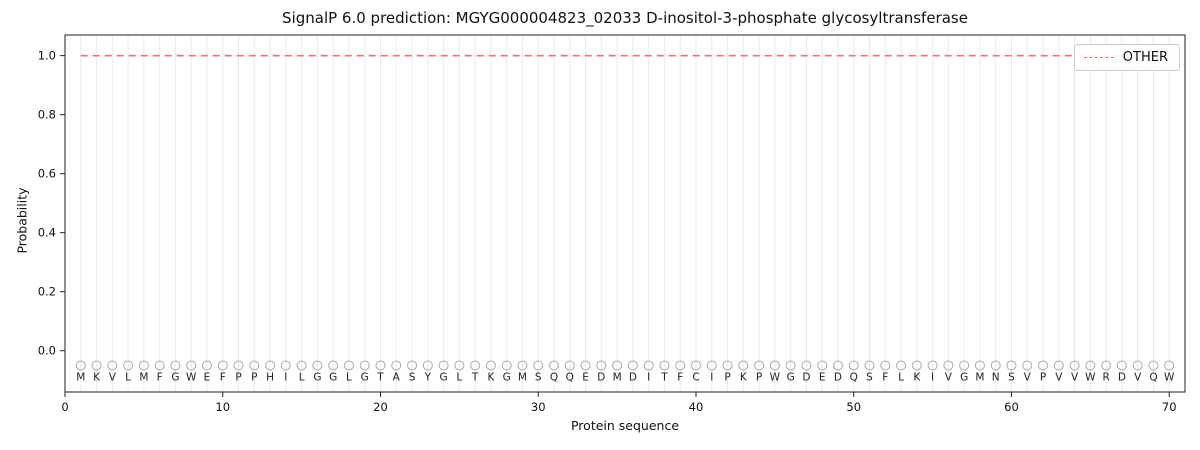 This screenshot has height=450, width=1200. What do you see at coordinates (1145, 57) in the screenshot?
I see `legend-entry-other: OTHER` at bounding box center [1145, 57].